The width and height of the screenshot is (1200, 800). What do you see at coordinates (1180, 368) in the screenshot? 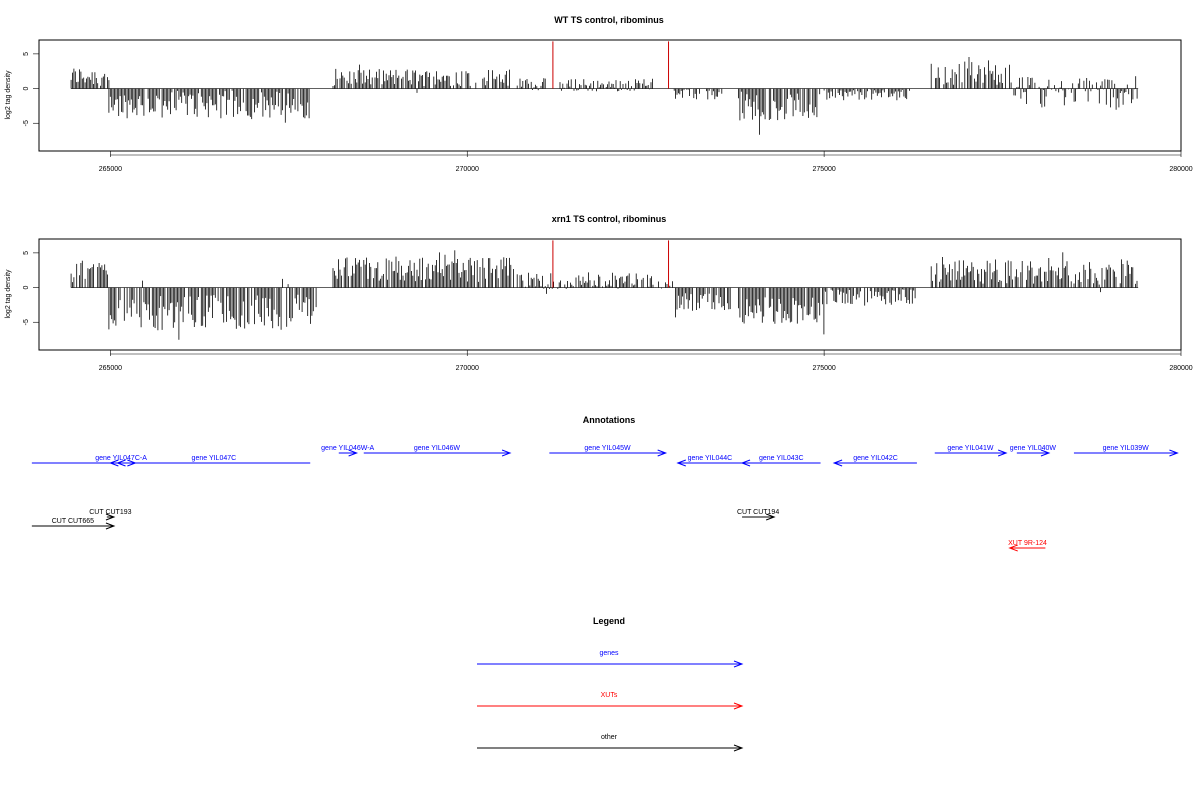
I see `panel-xrn1-x-tick-label: 280000` at bounding box center [1180, 368].